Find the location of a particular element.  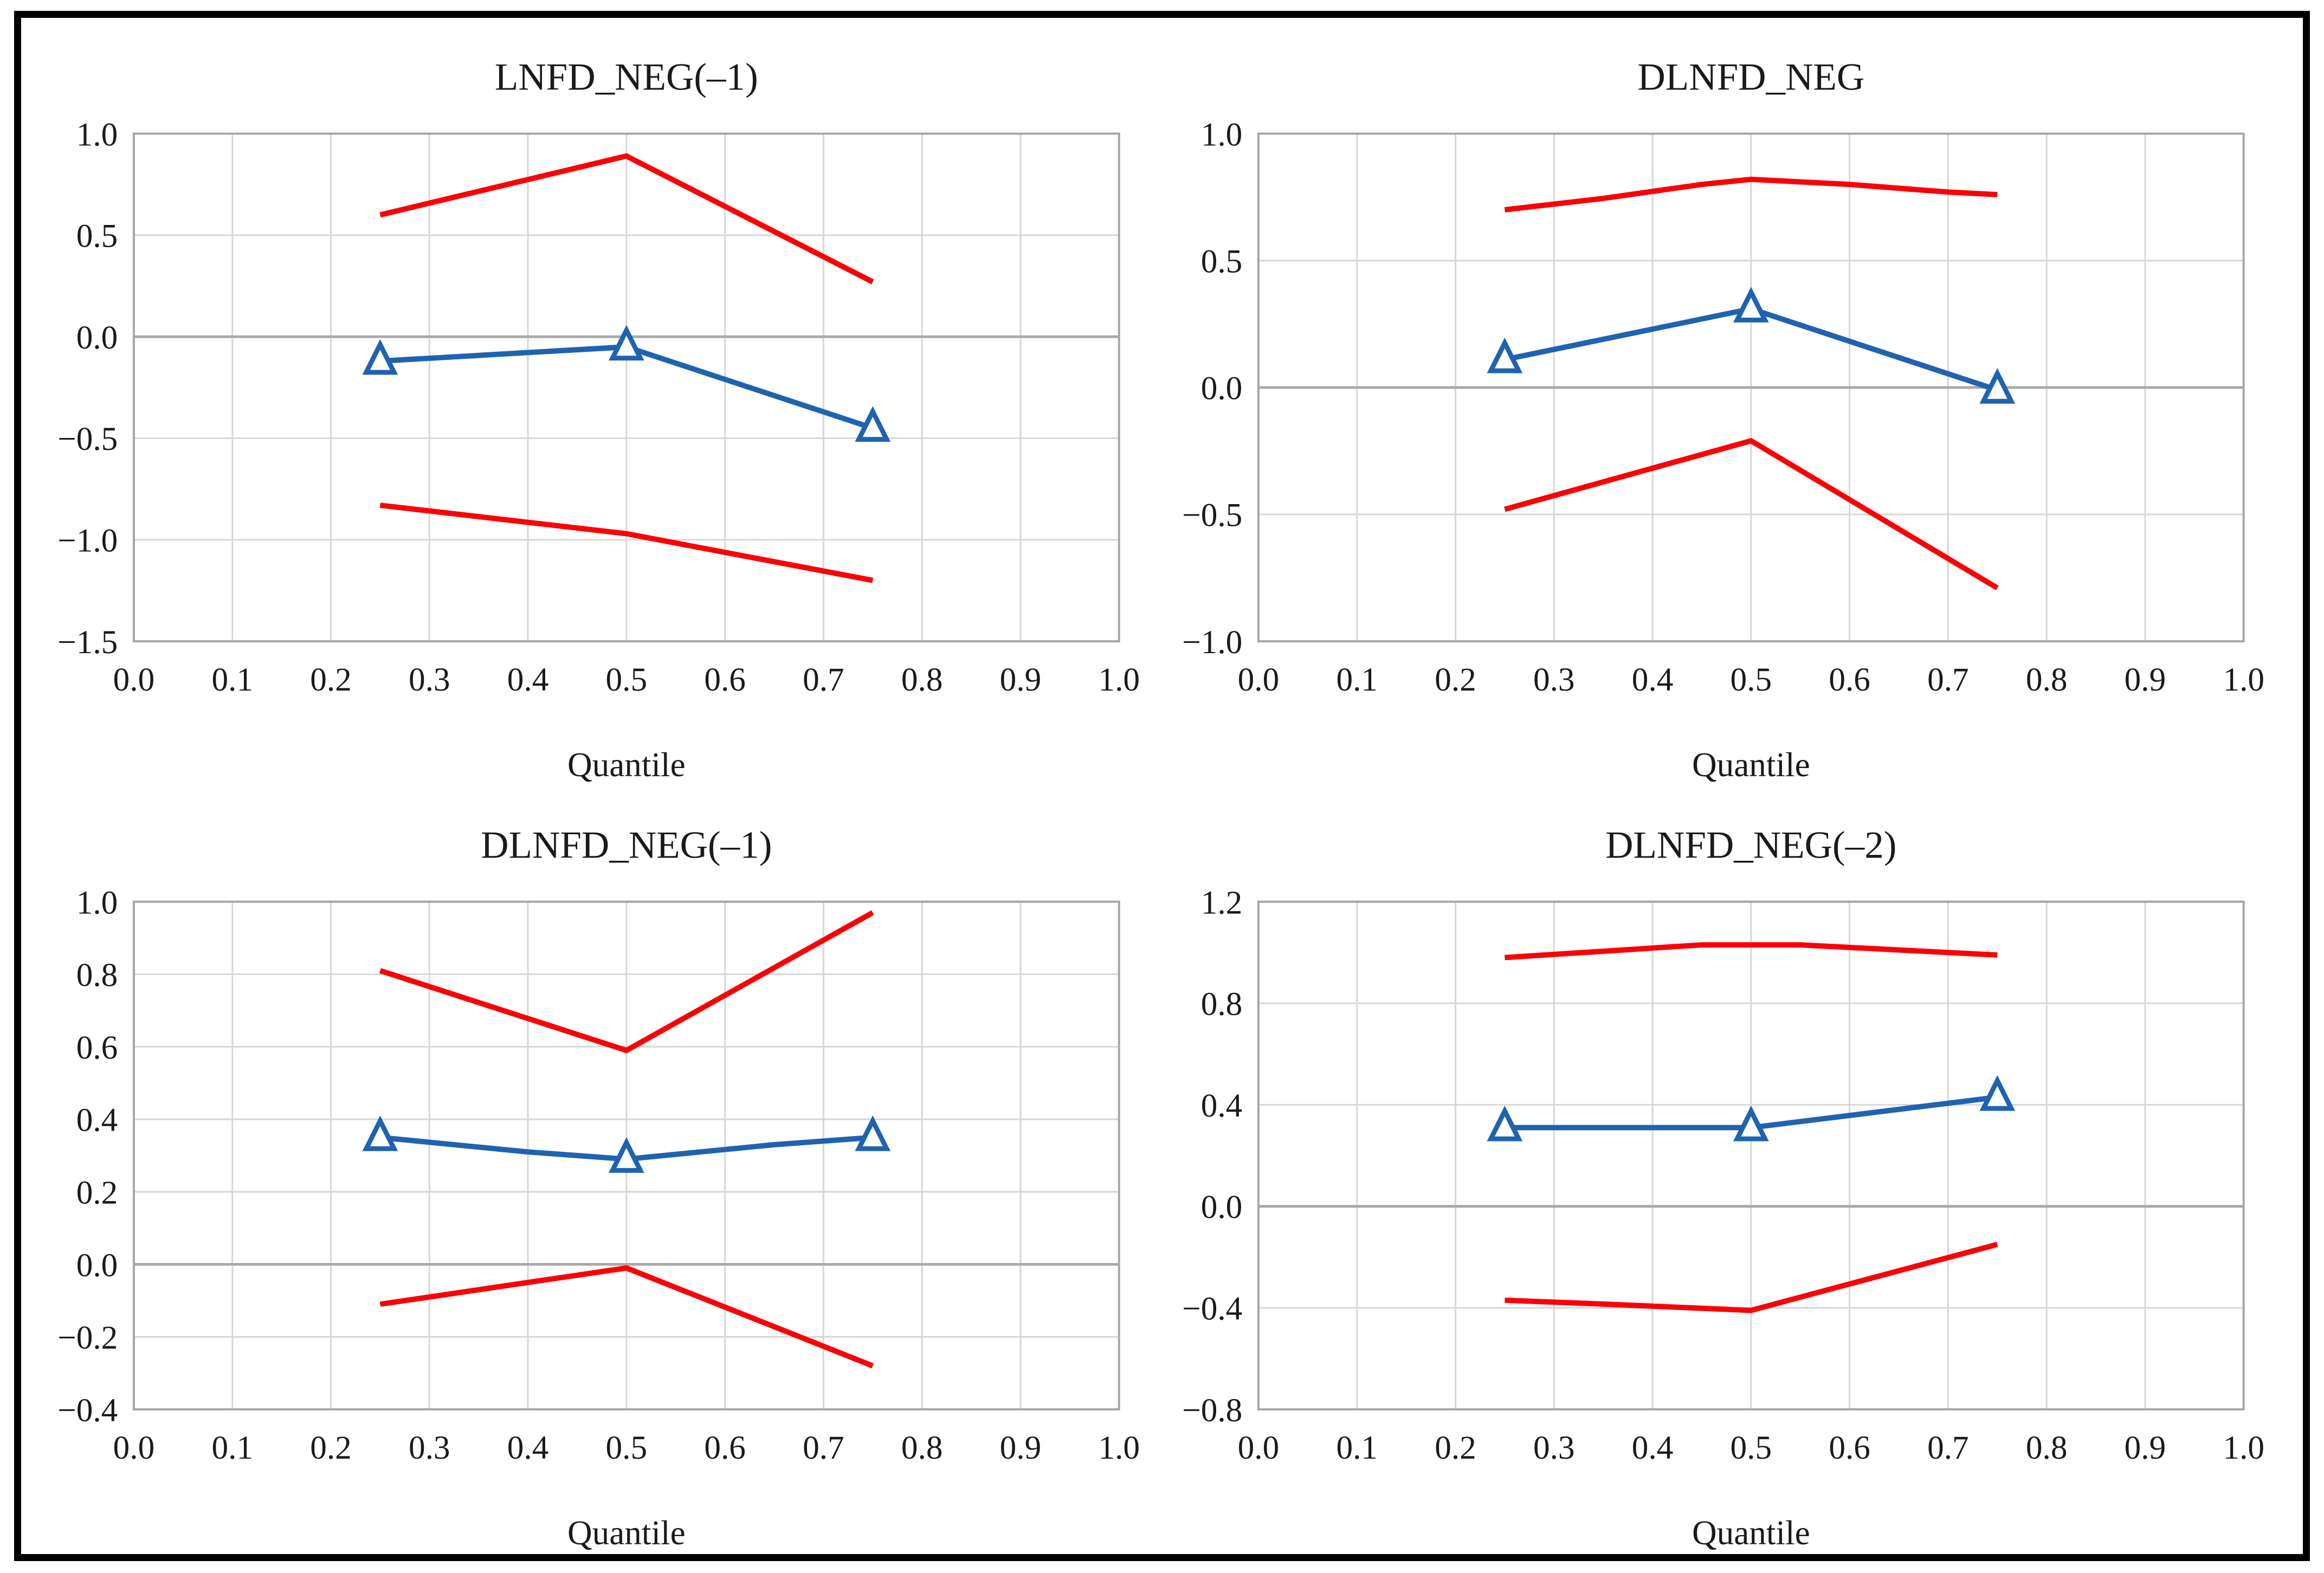

y-tick-label: −1.5 is located at coordinates (87, 642).